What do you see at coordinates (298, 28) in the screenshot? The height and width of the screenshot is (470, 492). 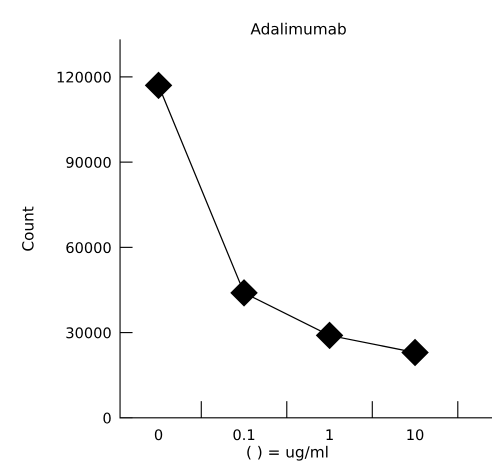 I see `chart-title: Adalimumab` at bounding box center [298, 28].